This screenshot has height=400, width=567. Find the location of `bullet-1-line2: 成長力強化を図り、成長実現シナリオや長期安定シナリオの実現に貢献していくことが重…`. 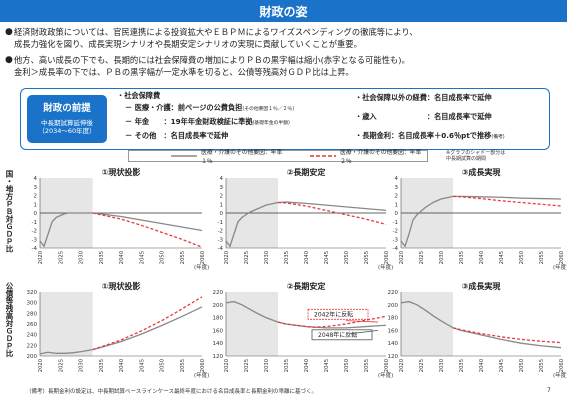

bullet-1-line2: 成長力強化を図り、成長実現シナリオや長期安定シナリオの実現に貢献していくことが重… is located at coordinates (188, 43).